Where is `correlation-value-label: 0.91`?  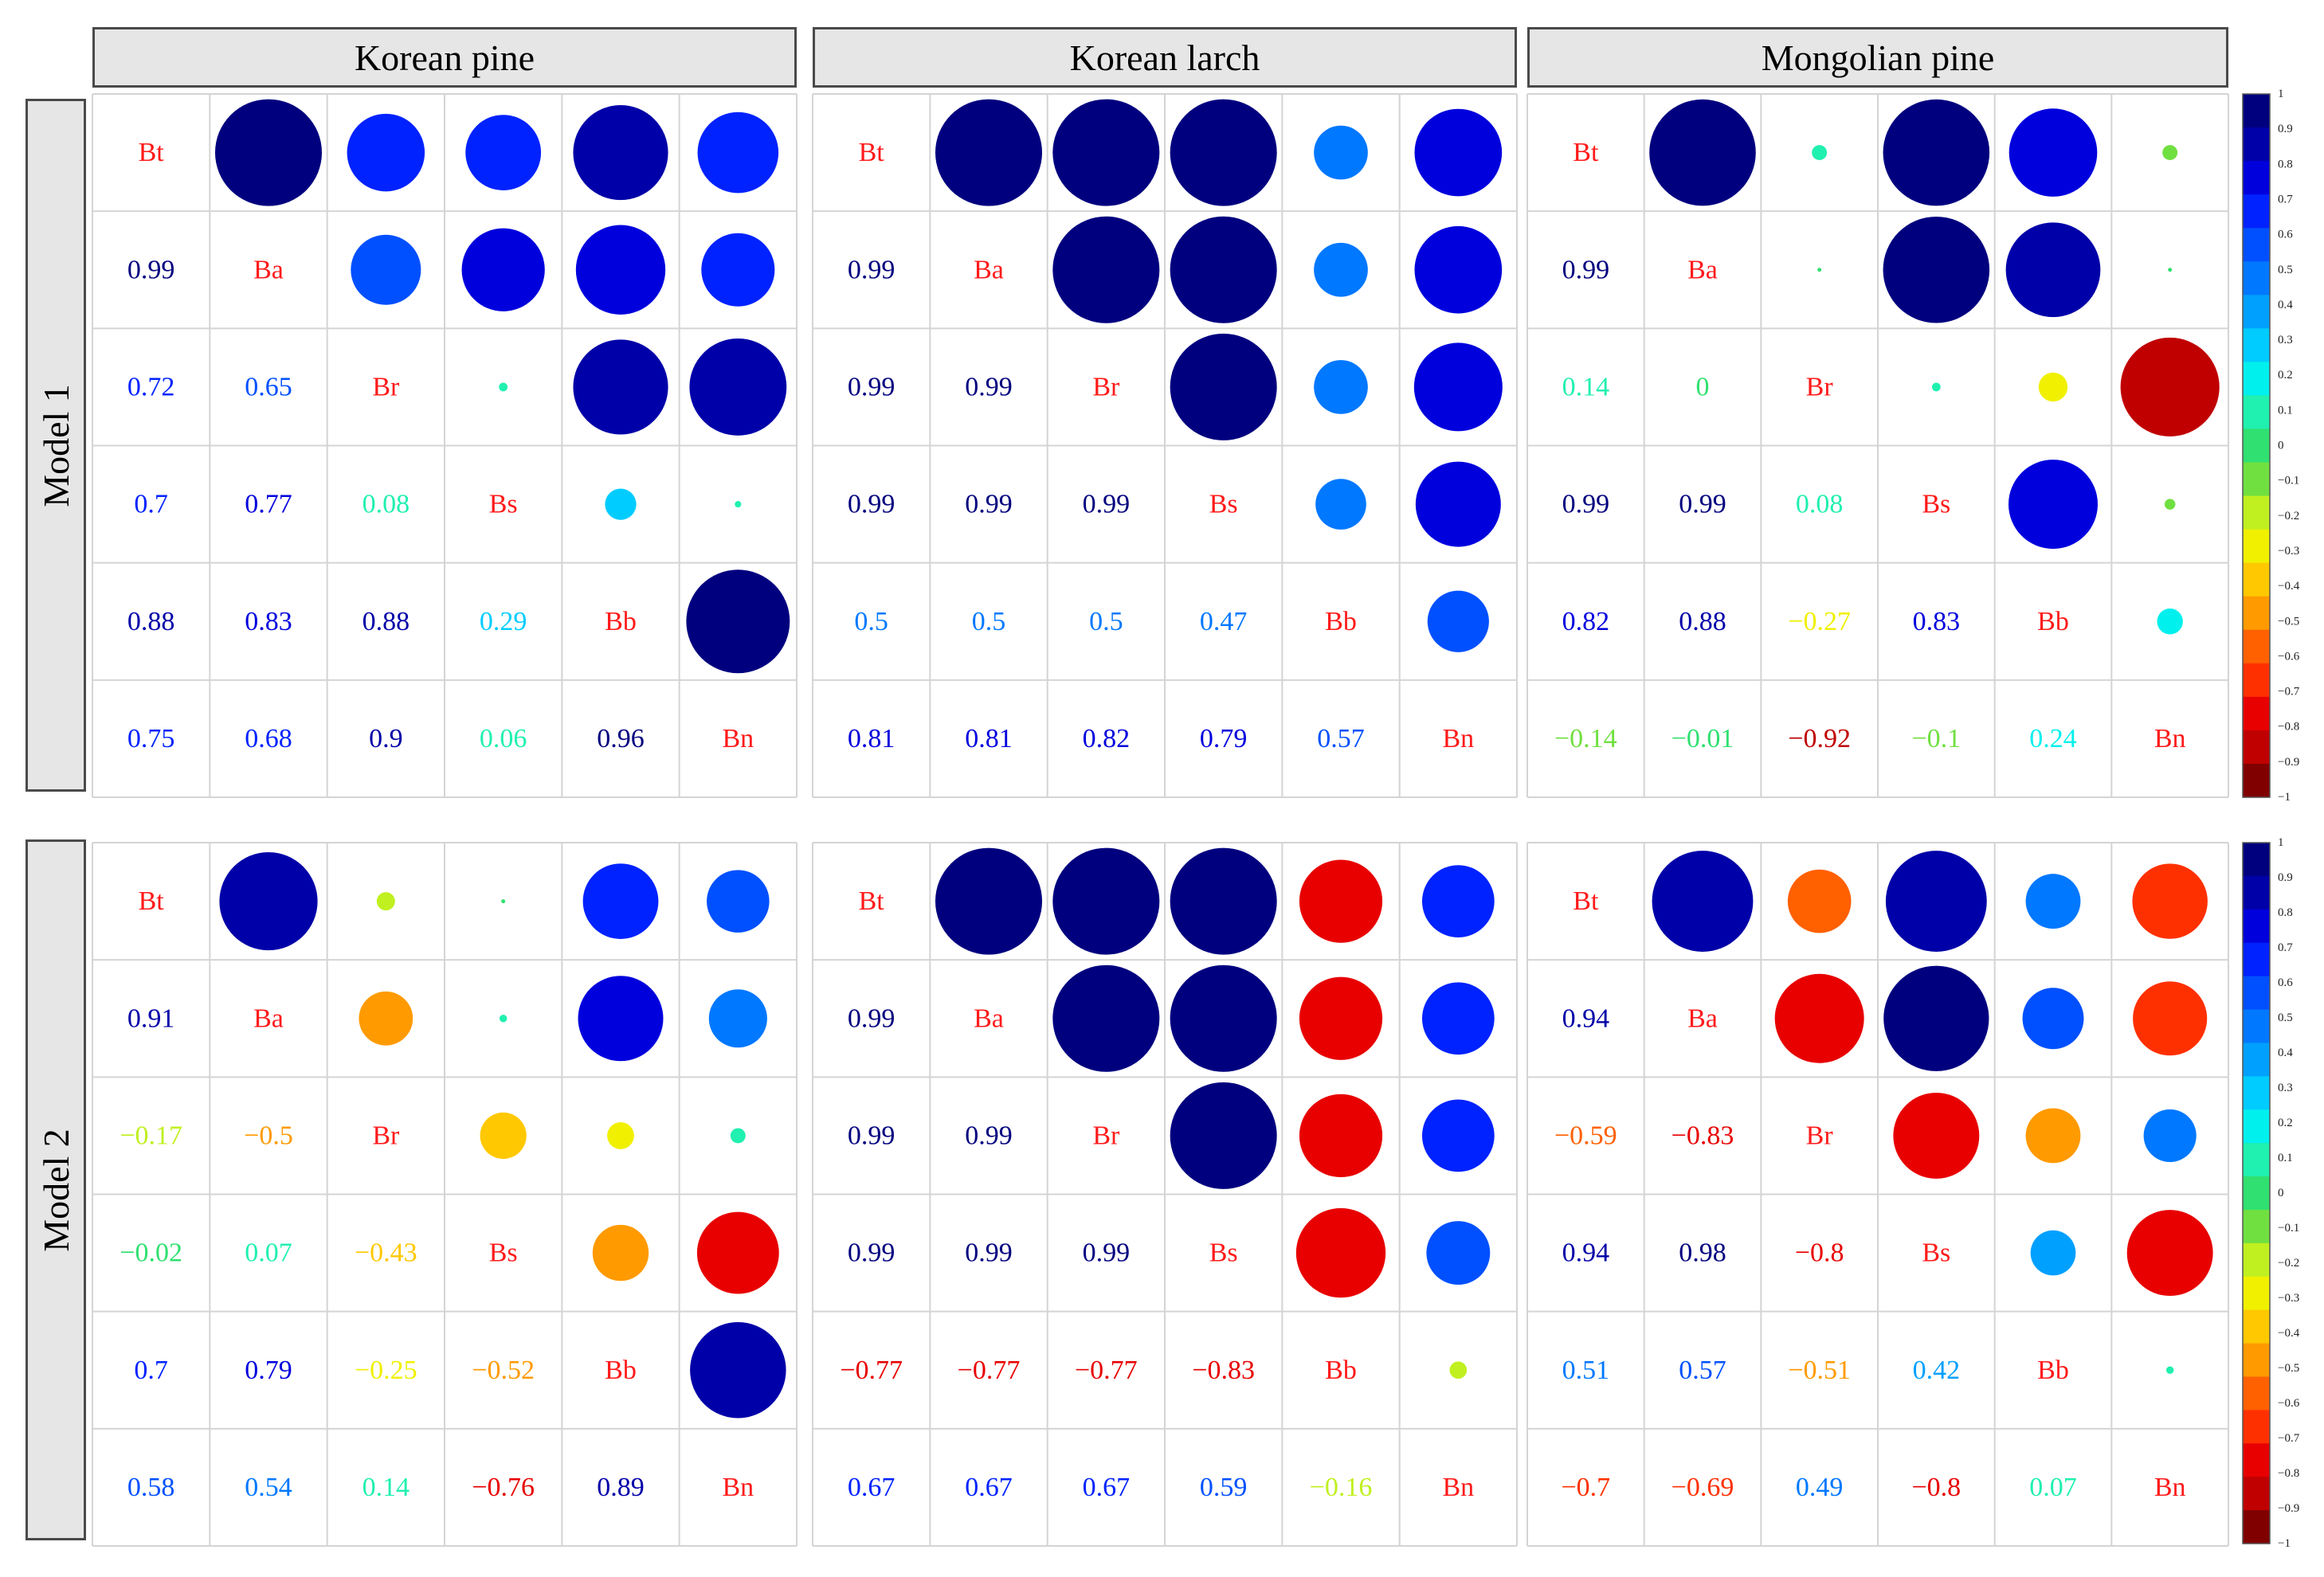
correlation-value-label: 0.91 is located at coordinates (151, 1018).